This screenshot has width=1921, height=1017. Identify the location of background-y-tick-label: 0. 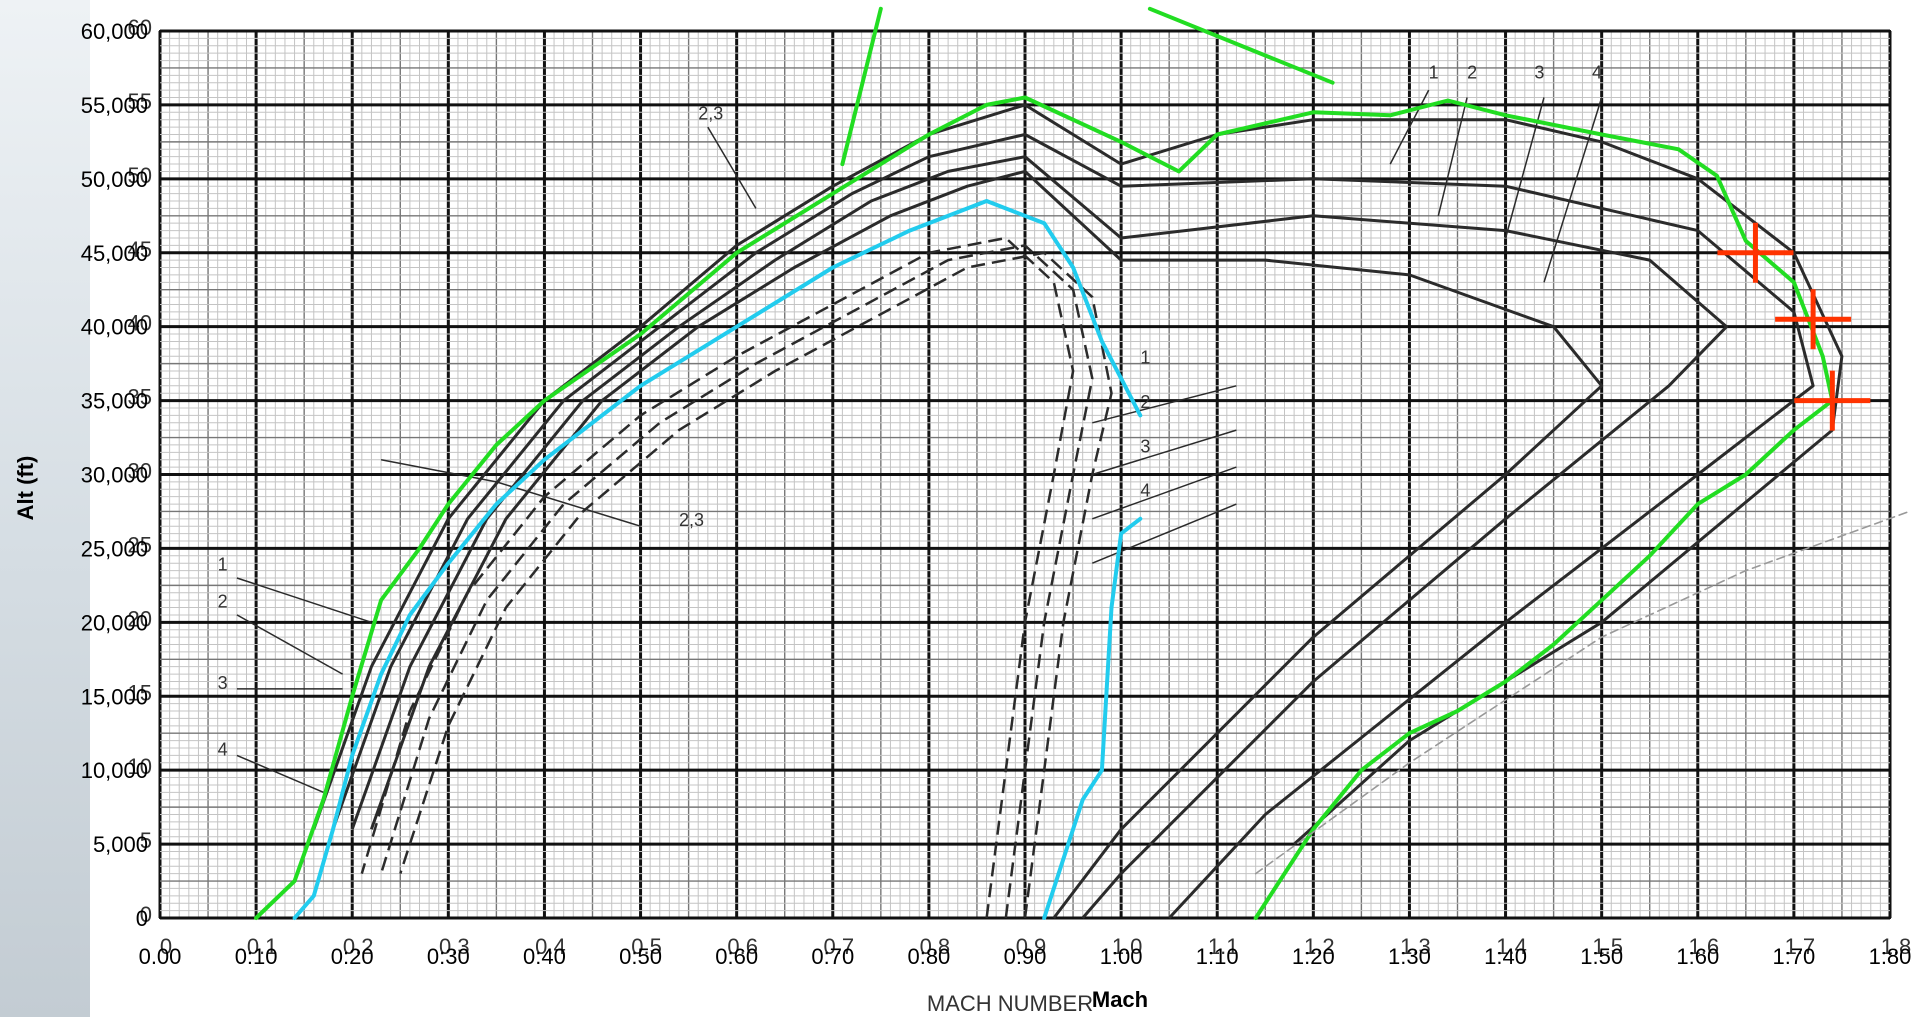
(146, 914).